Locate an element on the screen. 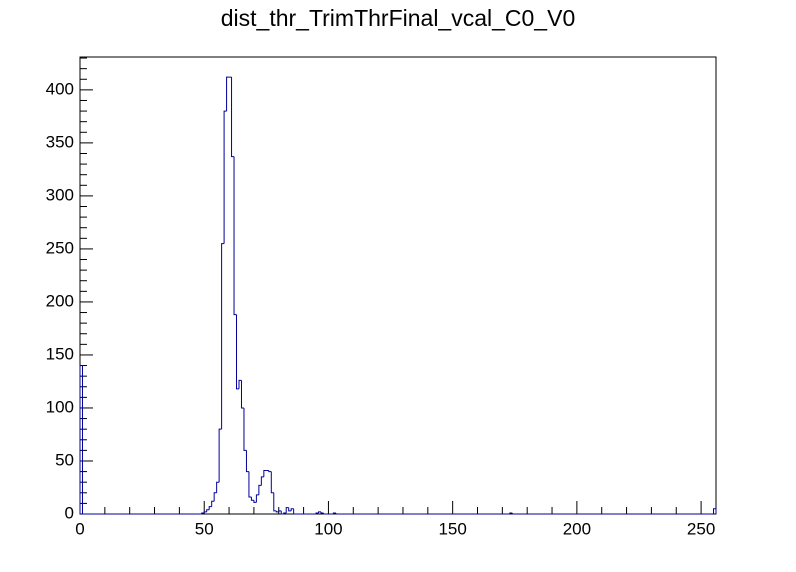  y-tick-label: 0 is located at coordinates (69, 512).